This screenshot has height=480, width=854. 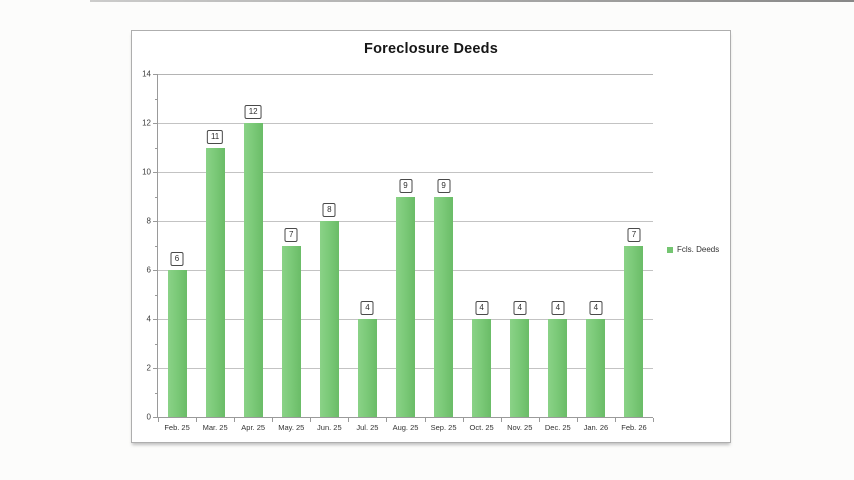 What do you see at coordinates (472, 1) in the screenshot?
I see `scan-edge-artifact` at bounding box center [472, 1].